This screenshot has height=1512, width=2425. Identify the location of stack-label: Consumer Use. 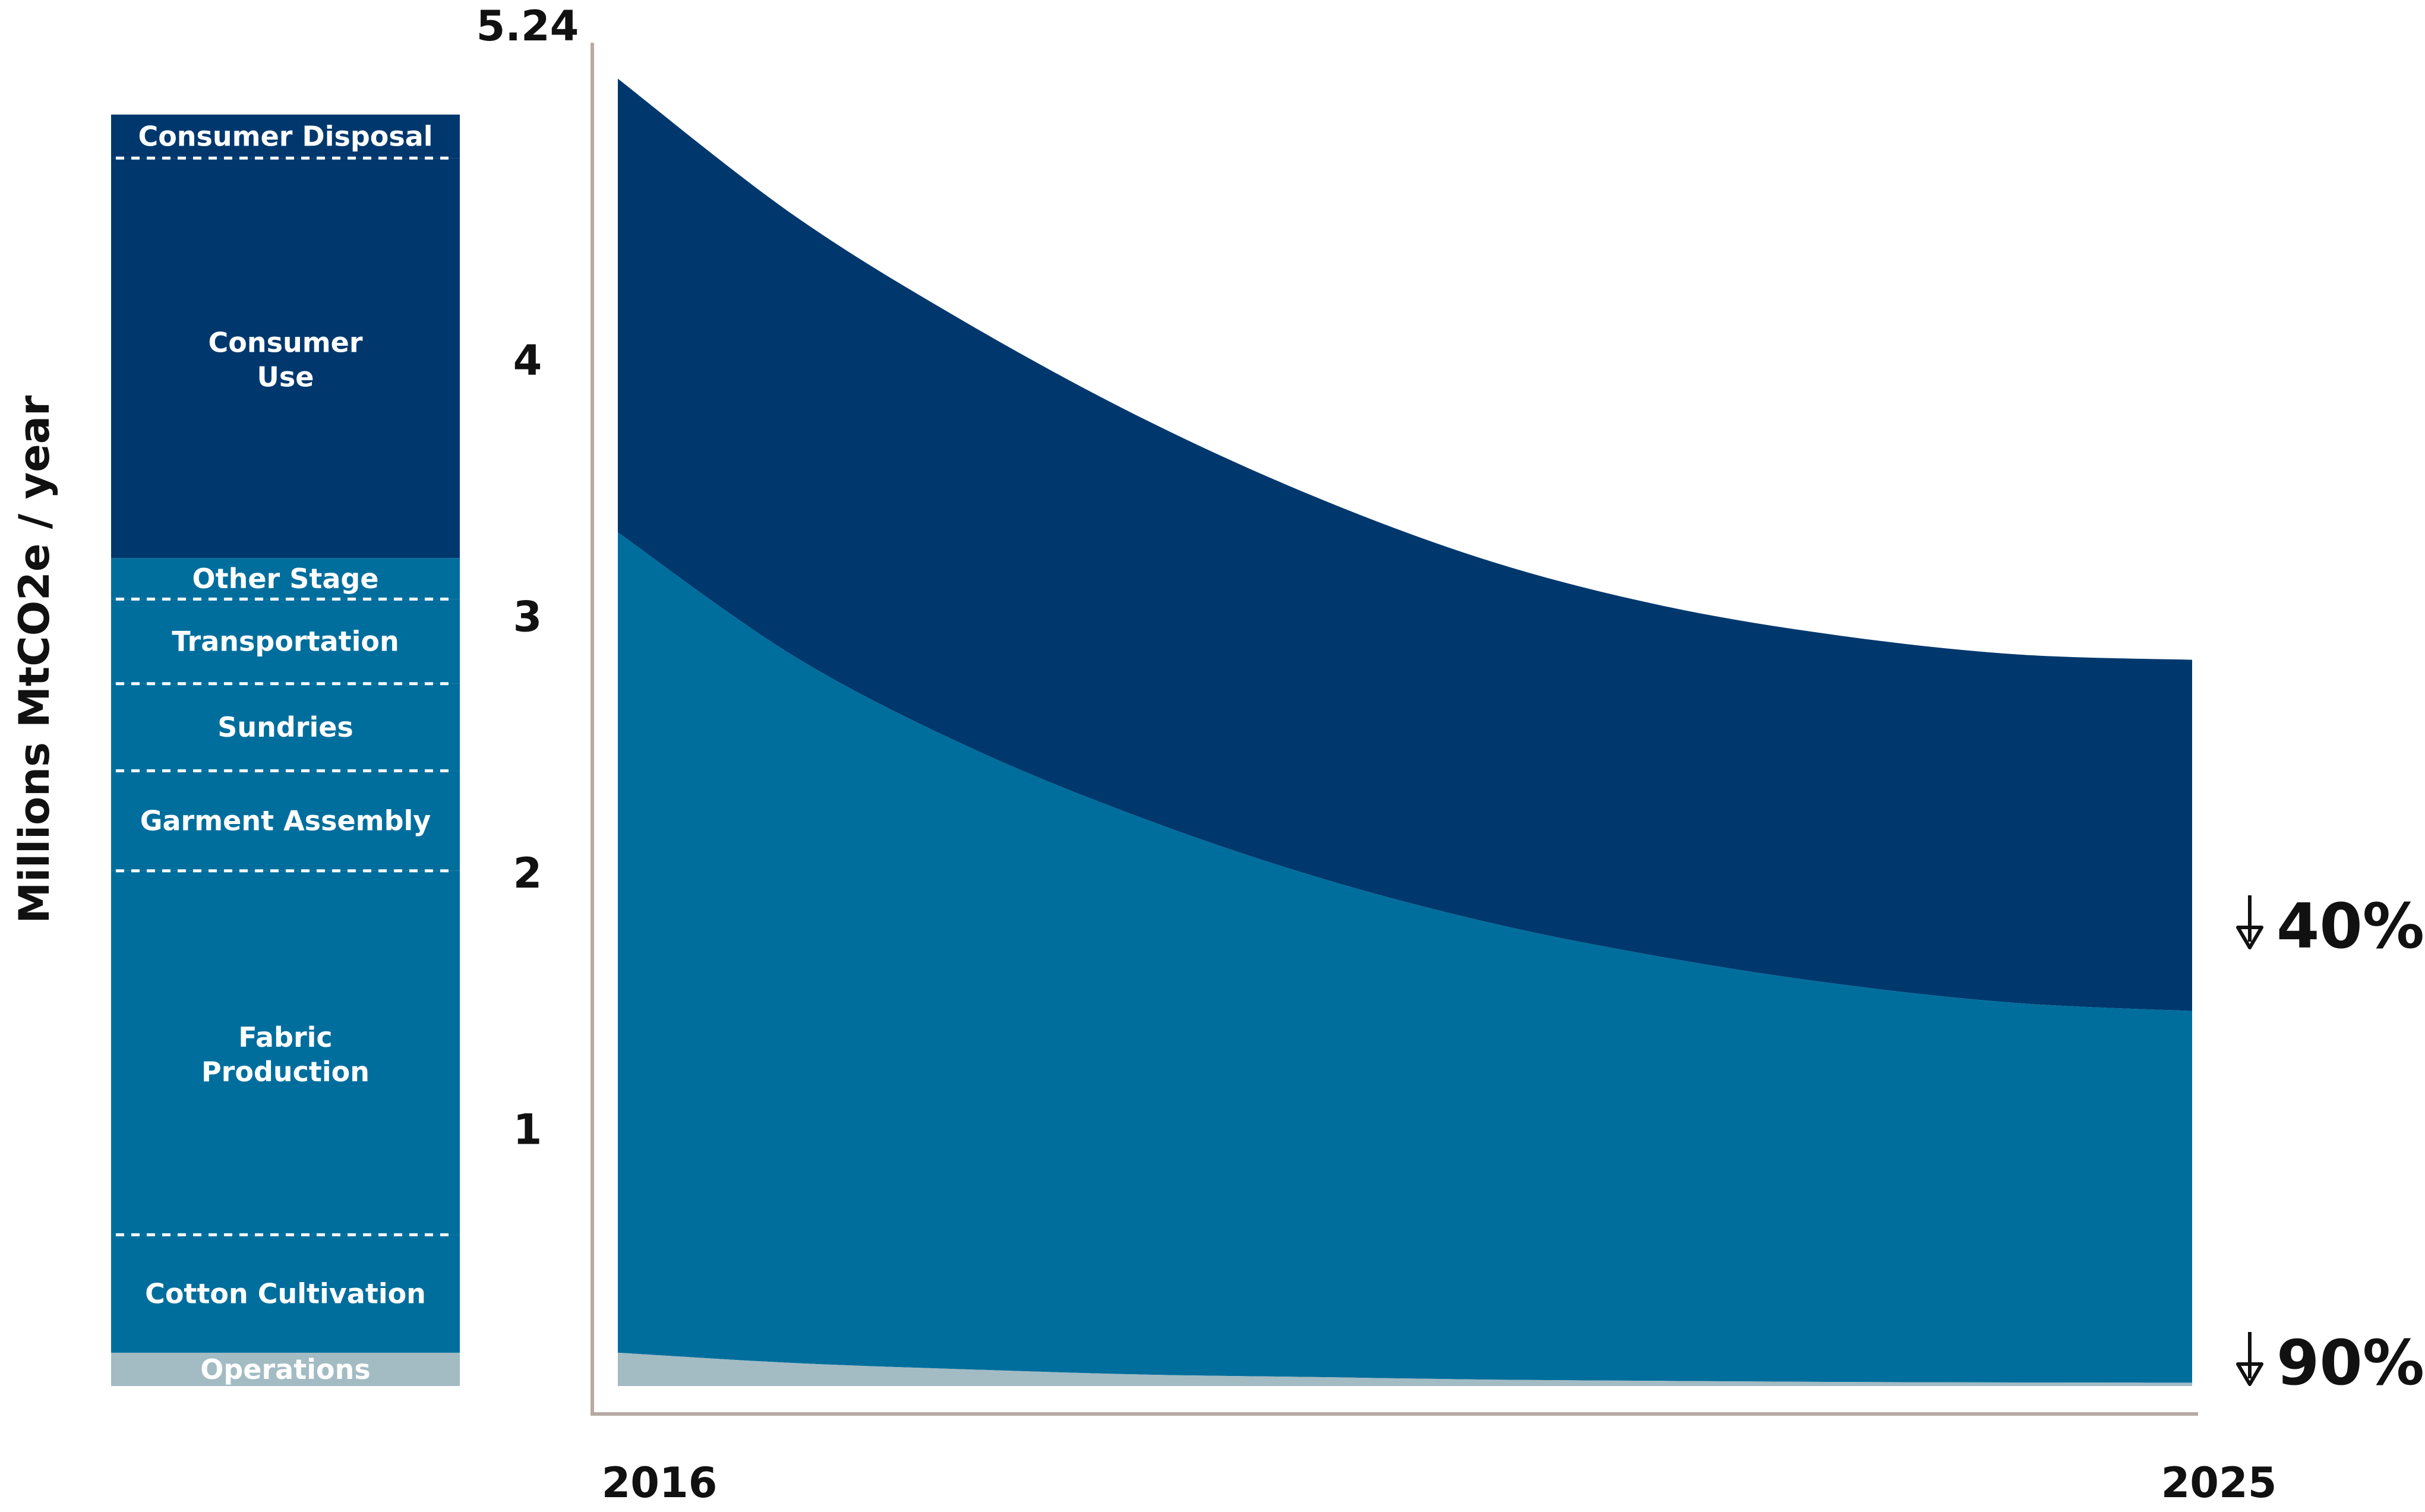
(285, 360).